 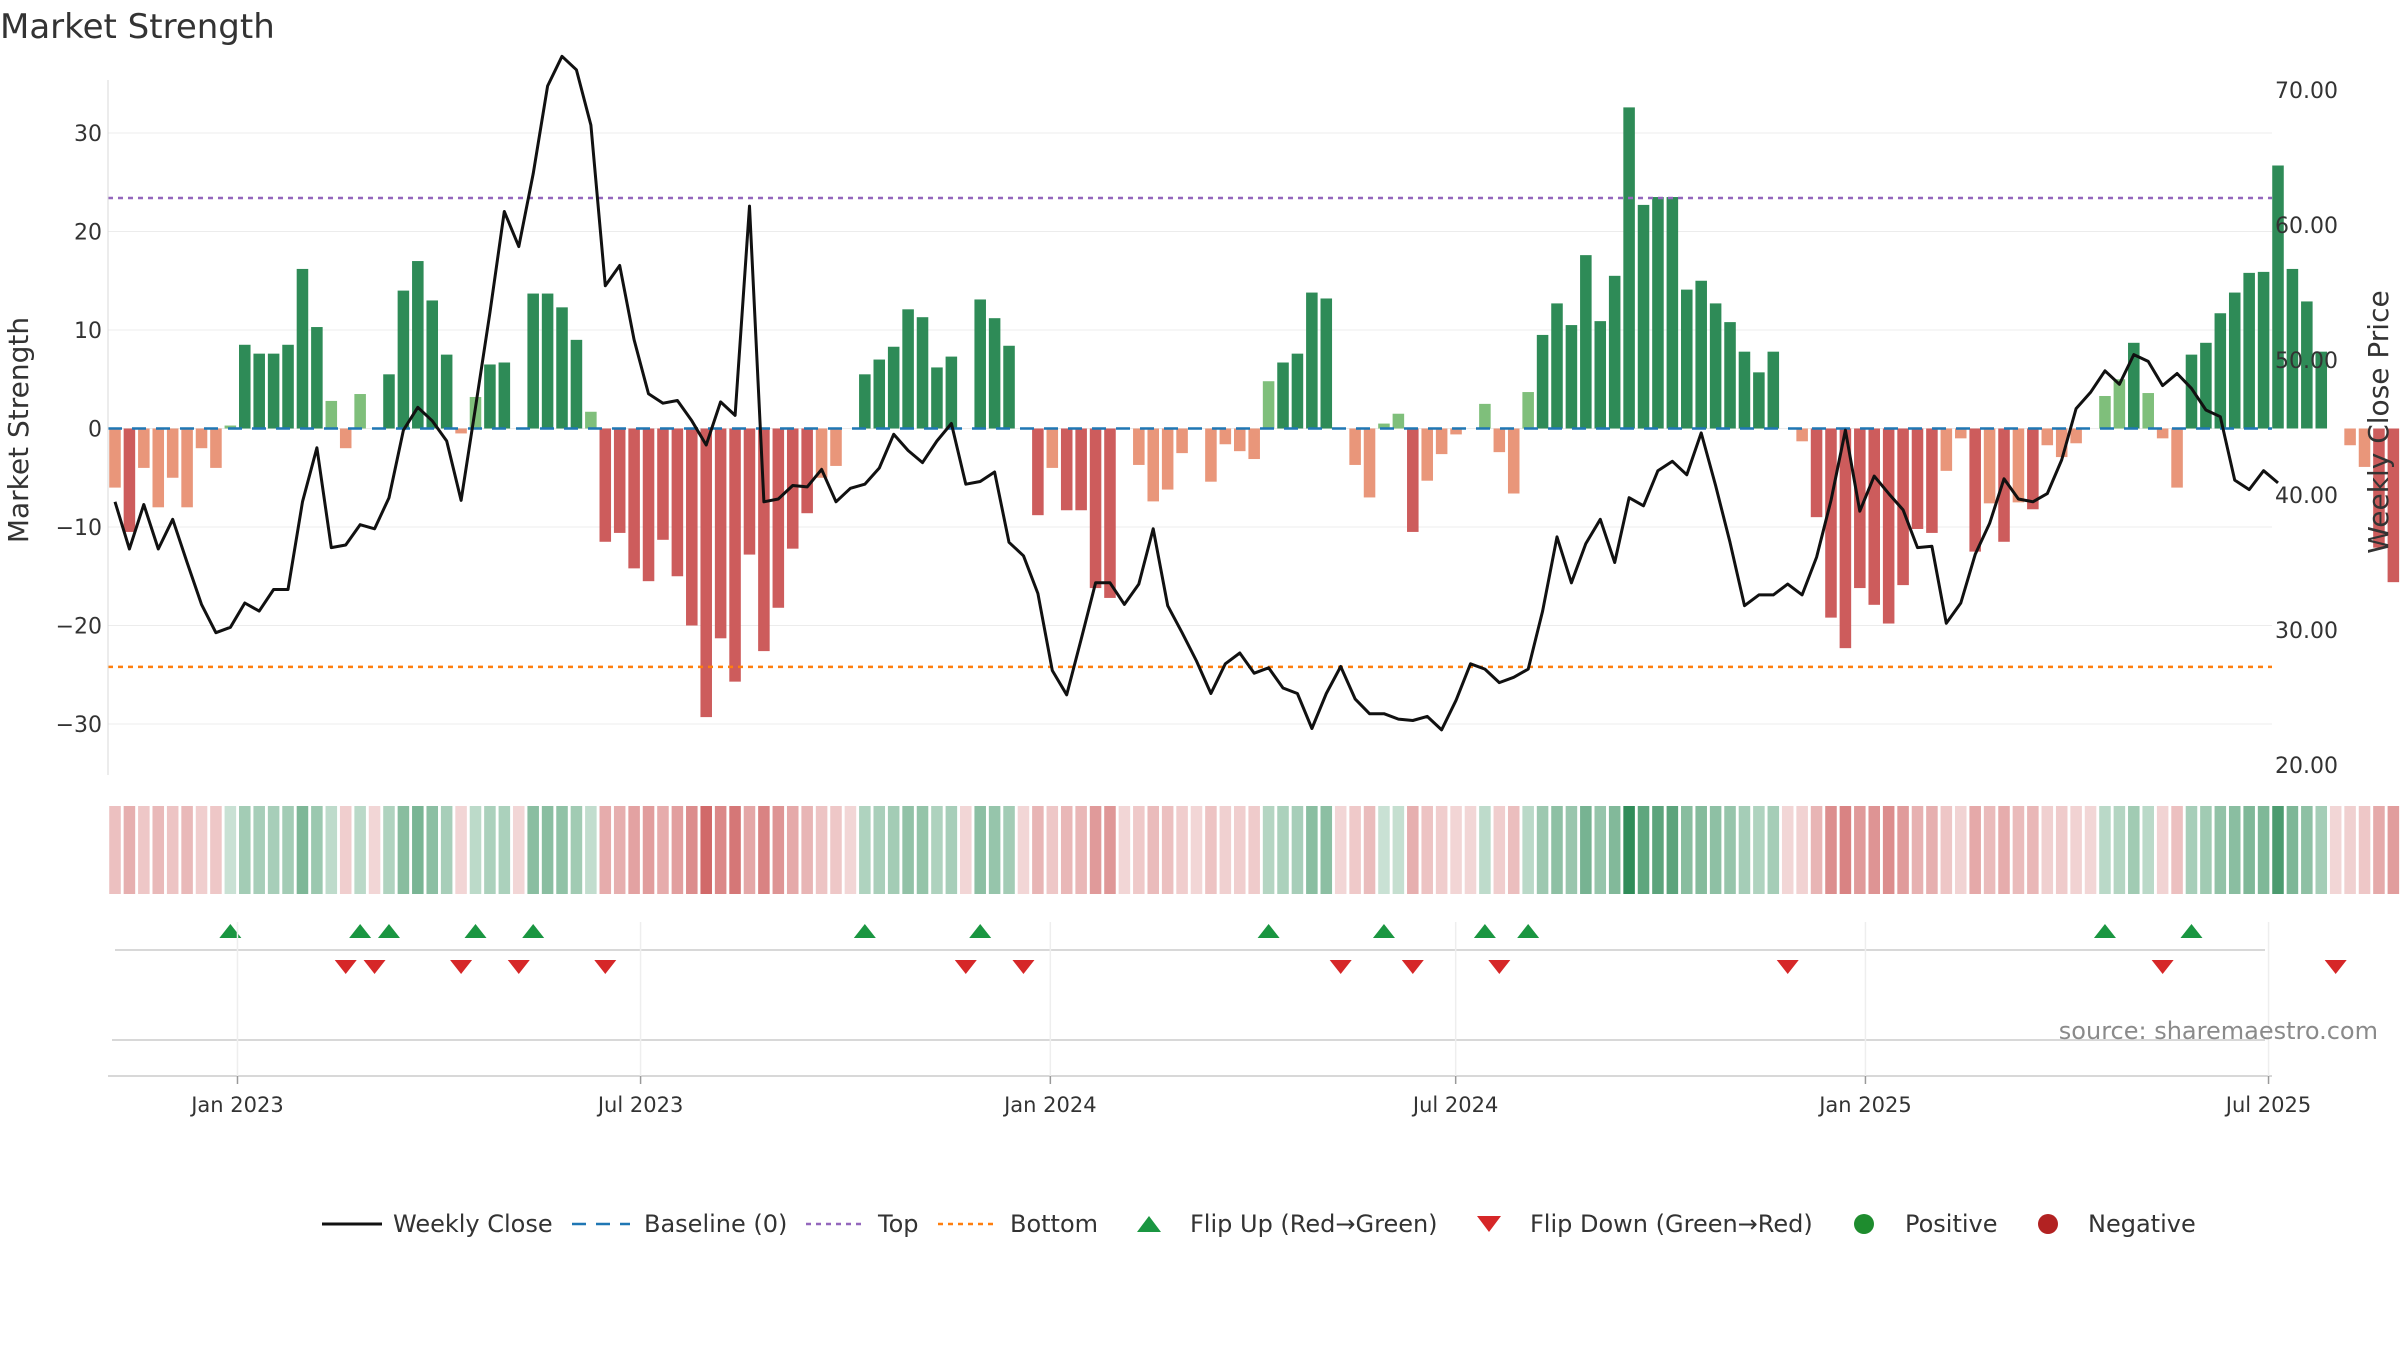 I want to click on right-tick-label: 70.00, so click(x=2306, y=91).